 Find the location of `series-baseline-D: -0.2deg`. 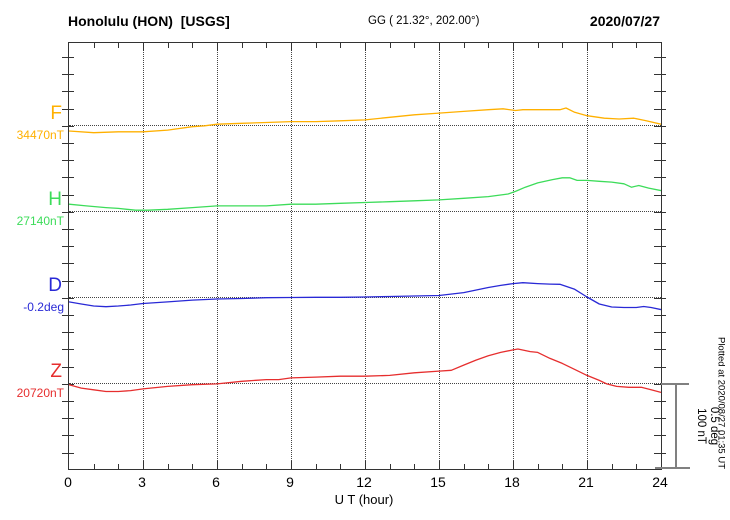

series-baseline-D: -0.2deg is located at coordinates (43, 307).